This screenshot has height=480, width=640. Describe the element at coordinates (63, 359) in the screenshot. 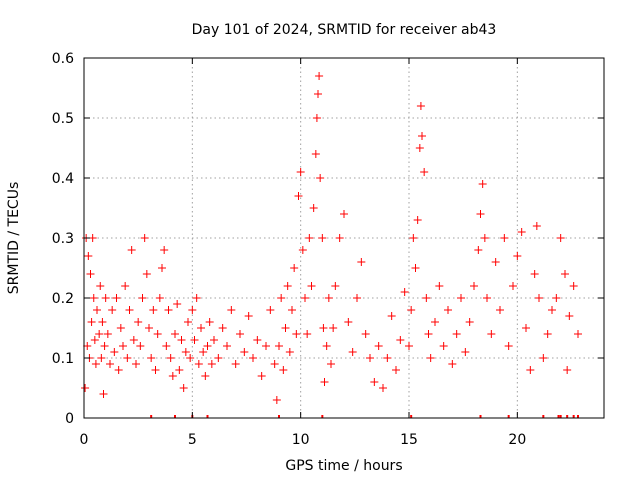

I see `y-tick-label: 0.1` at that location.